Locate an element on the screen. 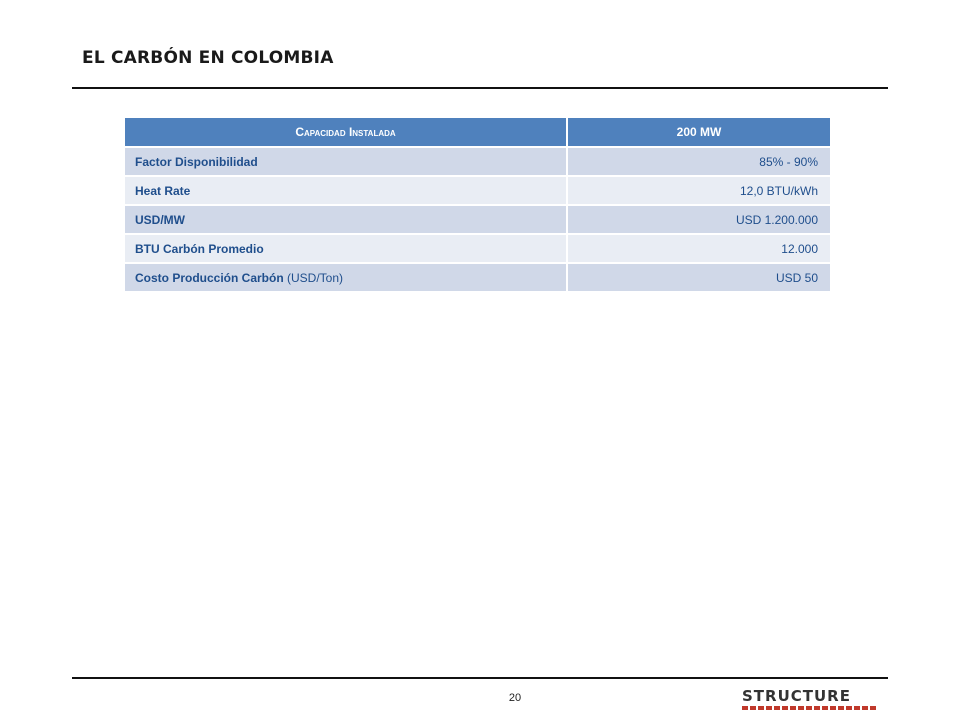  row-label: Factor Disponibilidad is located at coordinates (196, 161).